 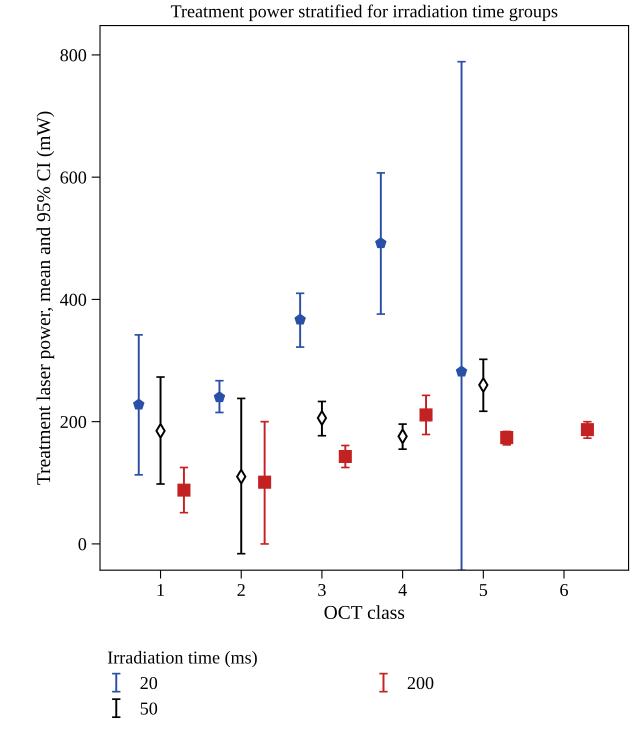 What do you see at coordinates (421, 683) in the screenshot?
I see `legend-label: 200` at bounding box center [421, 683].